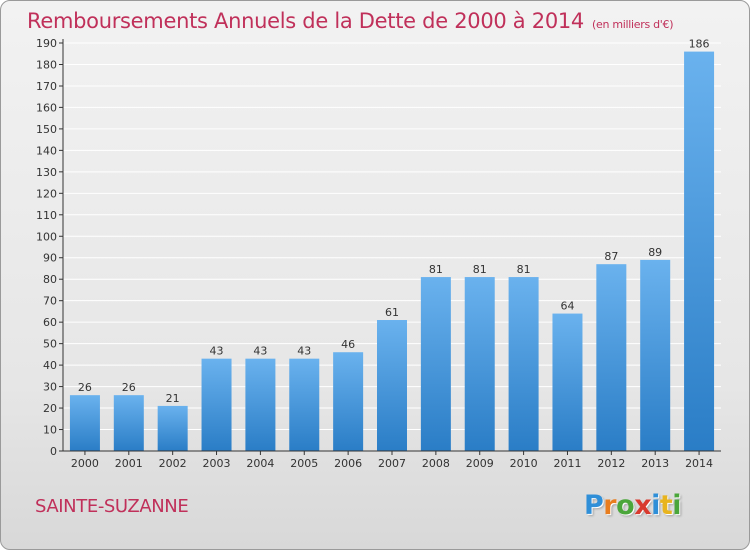  Describe the element at coordinates (480, 463) in the screenshot. I see `x-tick-label: 2009` at that location.